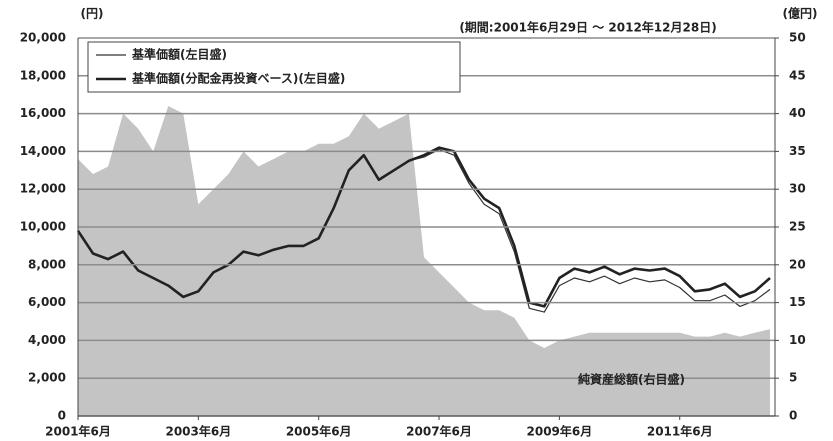 This screenshot has height=441, width=833. What do you see at coordinates (47, 264) in the screenshot?
I see `y-tick-label: 8,000` at bounding box center [47, 264].